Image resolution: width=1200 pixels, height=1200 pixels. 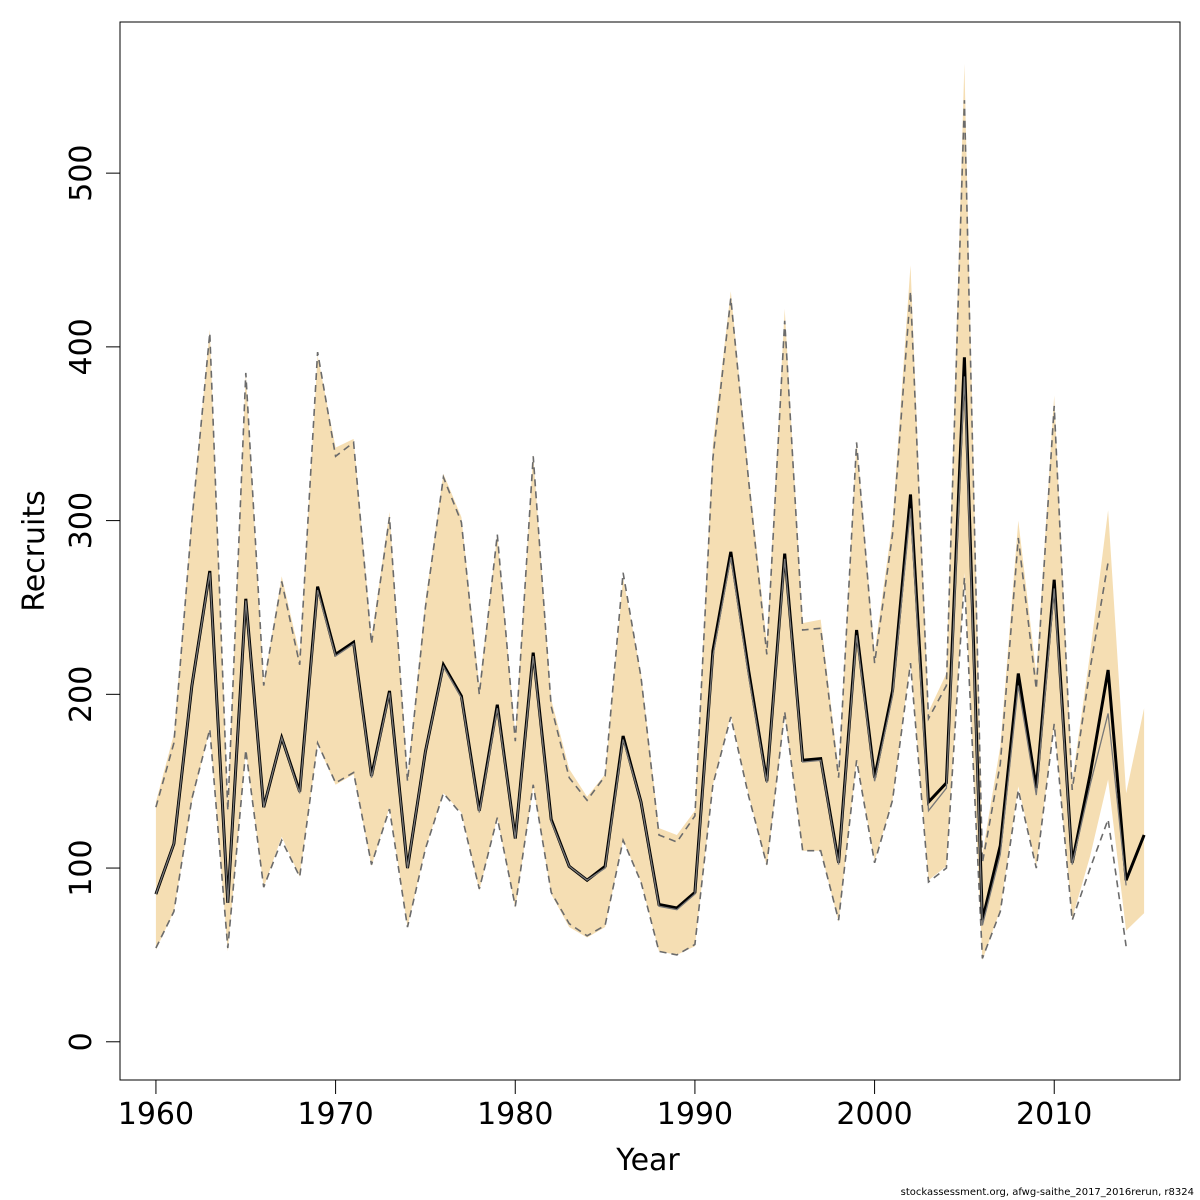 What do you see at coordinates (1054, 1114) in the screenshot?
I see `x-tick-label: 2010` at bounding box center [1054, 1114].